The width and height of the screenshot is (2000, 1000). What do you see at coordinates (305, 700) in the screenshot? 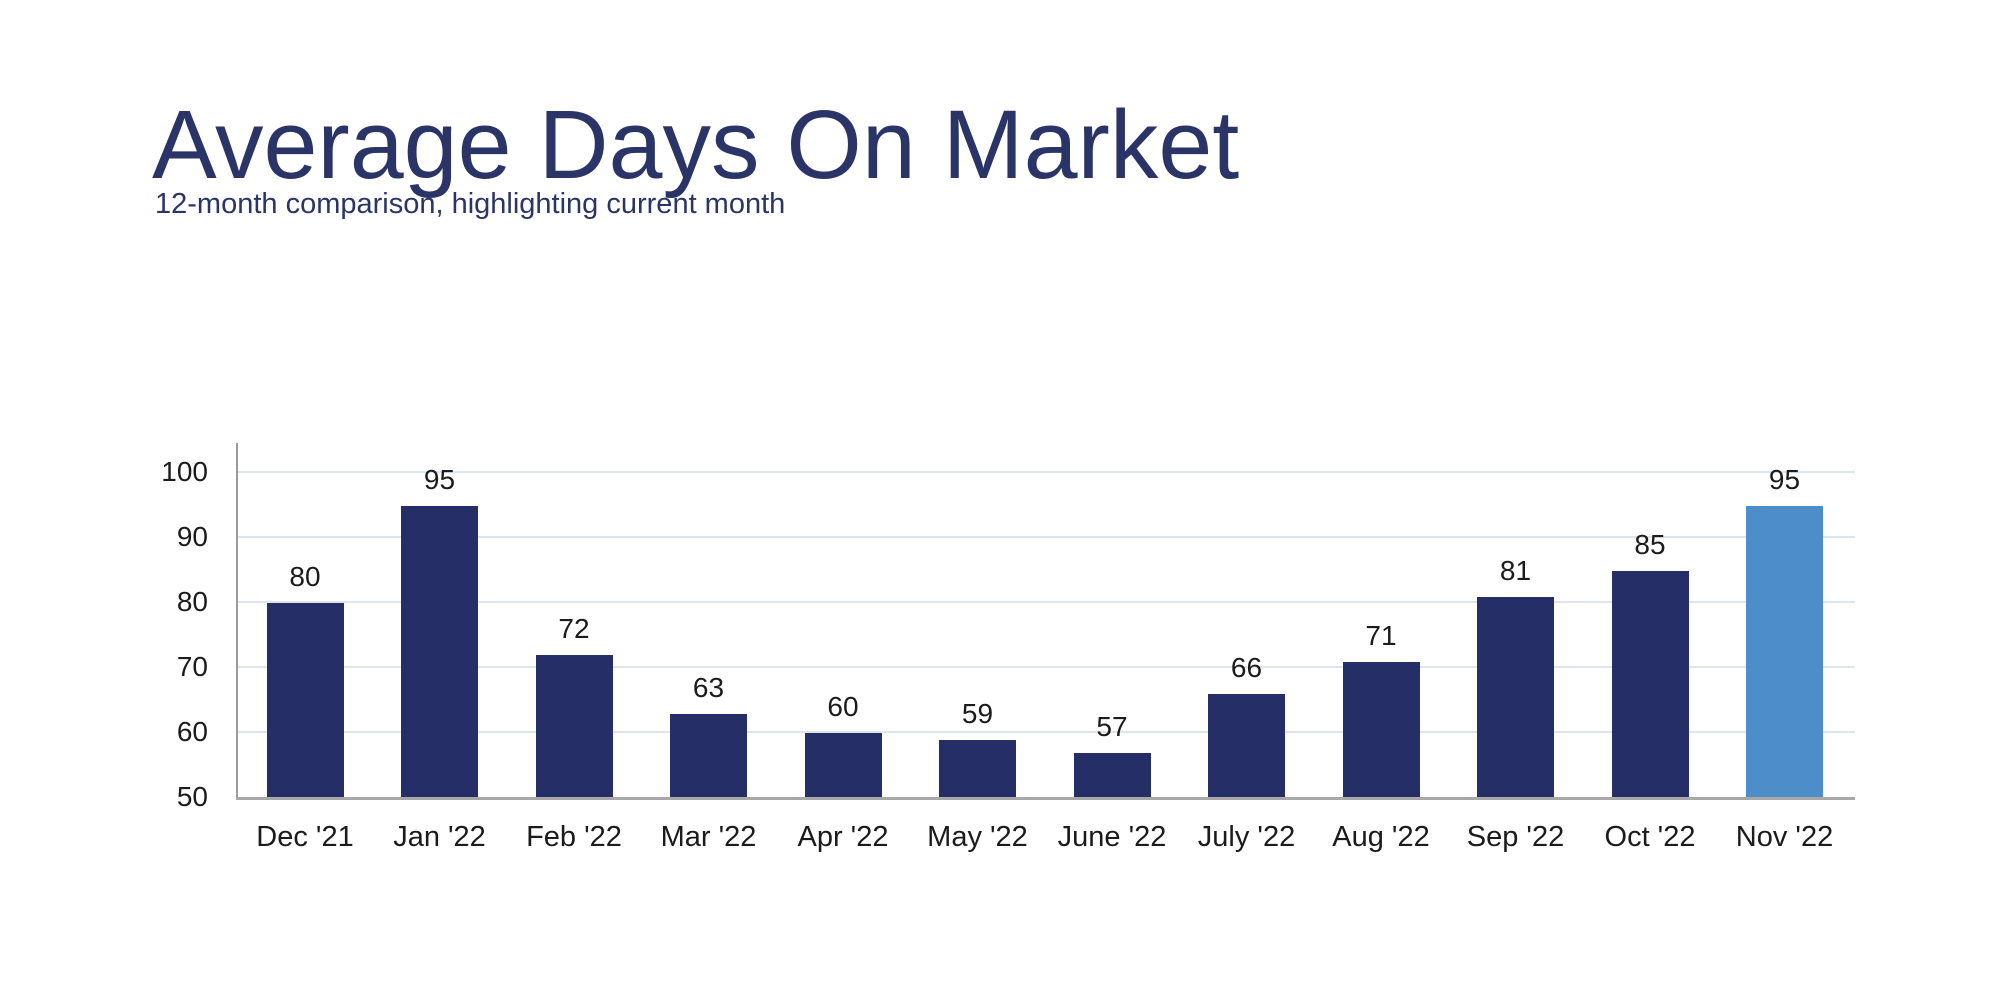
I see `bar-dec21` at bounding box center [305, 700].